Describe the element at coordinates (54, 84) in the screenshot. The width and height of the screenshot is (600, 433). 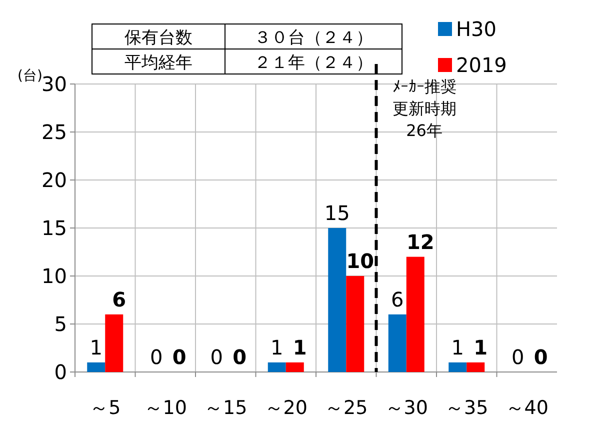
I see `y-tick-label: 30` at that location.